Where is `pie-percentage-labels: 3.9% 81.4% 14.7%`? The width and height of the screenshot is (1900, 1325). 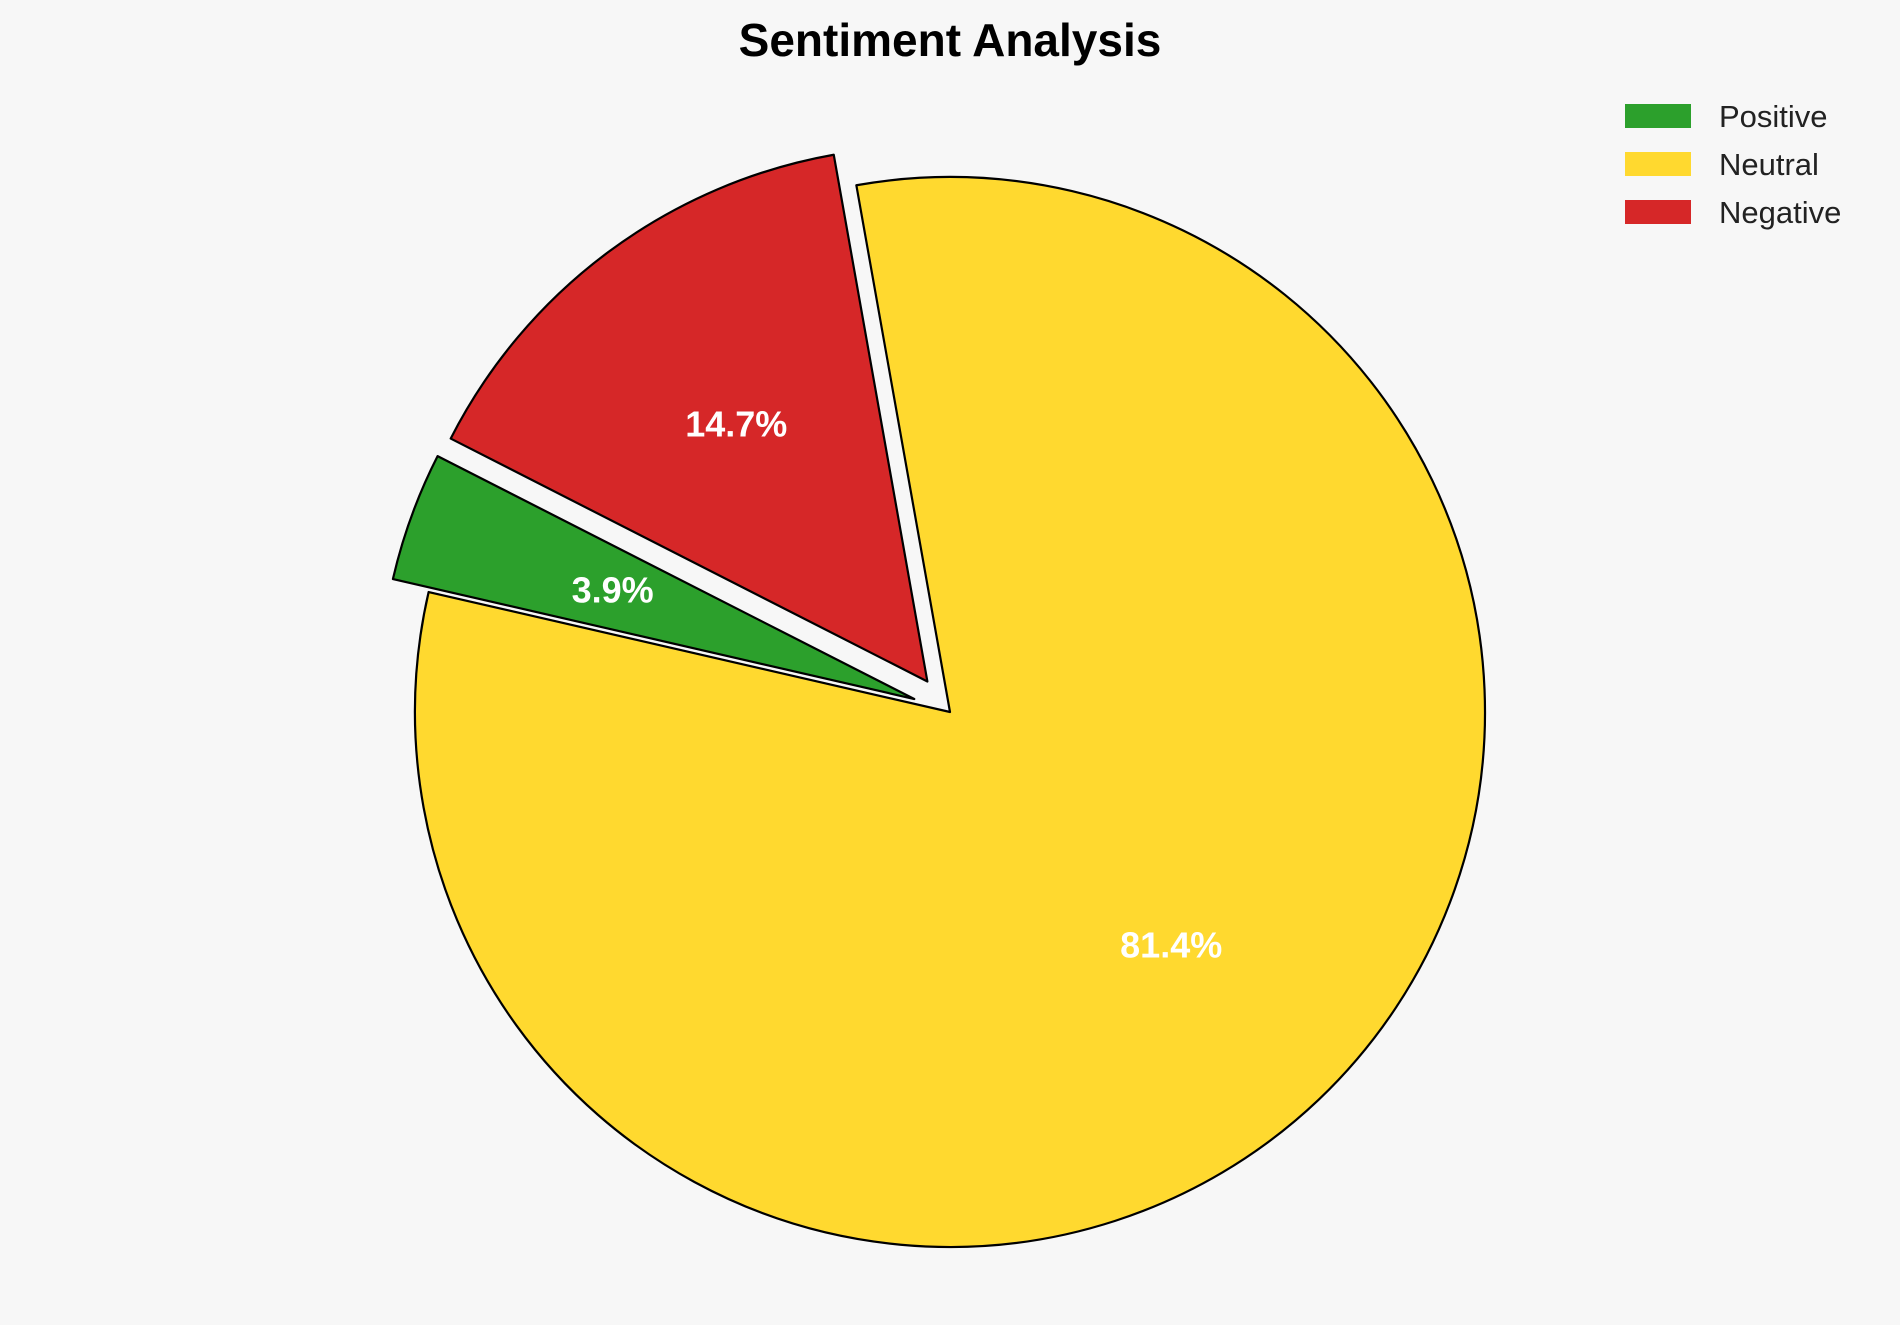 pie-percentage-labels: 3.9% 81.4% 14.7% is located at coordinates (897, 685).